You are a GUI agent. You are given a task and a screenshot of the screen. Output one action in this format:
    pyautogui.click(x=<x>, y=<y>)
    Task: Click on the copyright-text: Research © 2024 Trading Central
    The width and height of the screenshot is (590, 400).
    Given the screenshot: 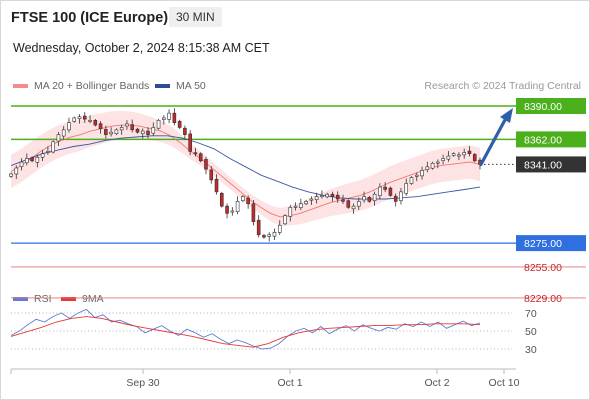 What is the action you would take?
    pyautogui.click(x=502, y=86)
    